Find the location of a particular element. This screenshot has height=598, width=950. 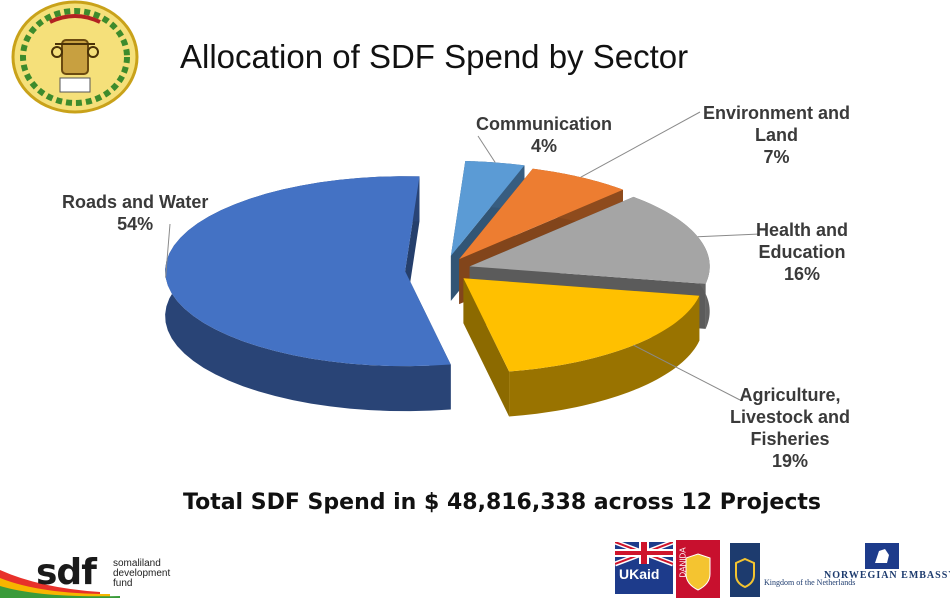

norway-logo-text: NORWEGIAN EMBASSY is located at coordinates (887, 575).